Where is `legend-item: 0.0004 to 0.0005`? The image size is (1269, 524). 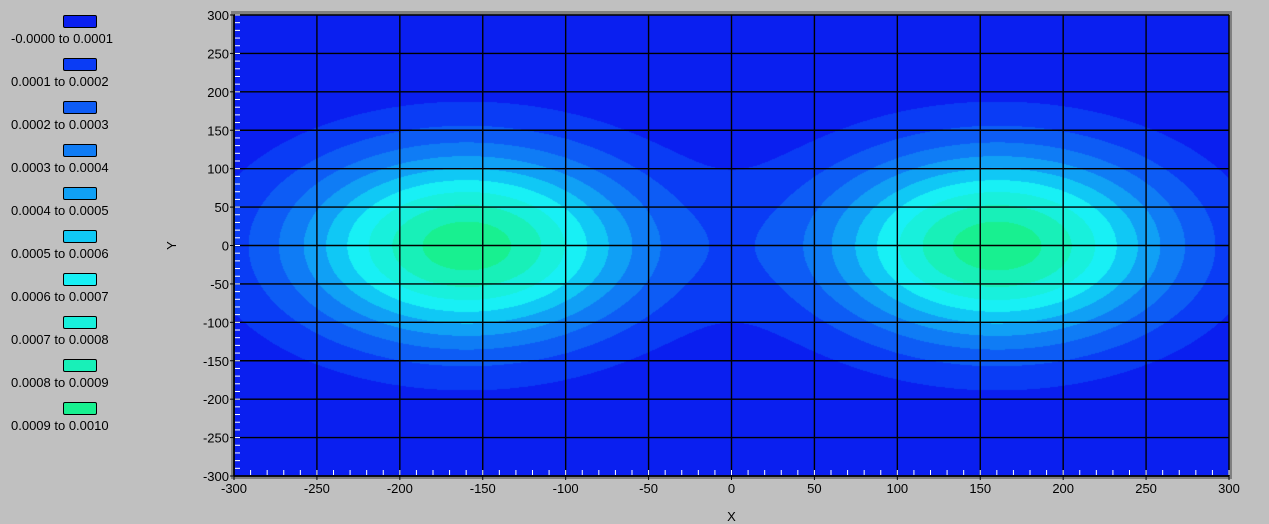
legend-item: 0.0004 to 0.0005 is located at coordinates (85, 208).